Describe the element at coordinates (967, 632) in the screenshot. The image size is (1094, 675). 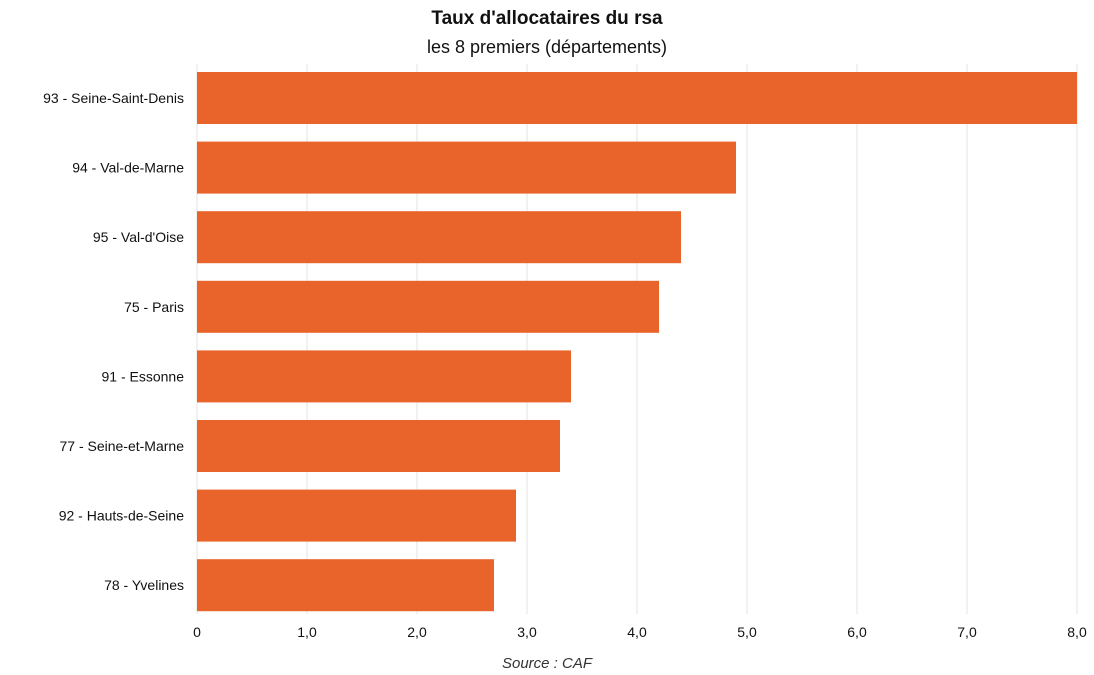
I see `x-tick-label: 7,0` at that location.